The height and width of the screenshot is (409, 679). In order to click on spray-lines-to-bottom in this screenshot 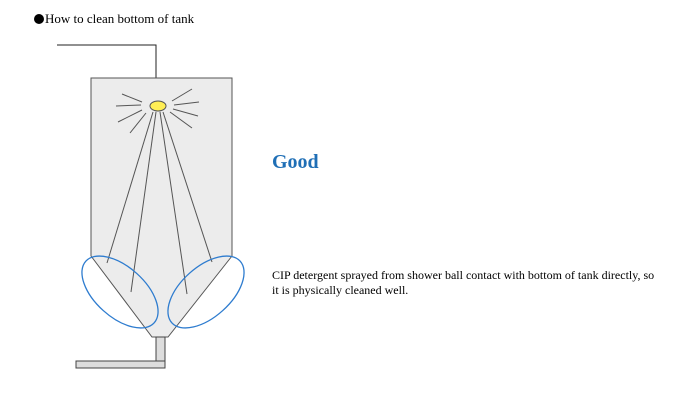, I will do `click(159, 203)`.